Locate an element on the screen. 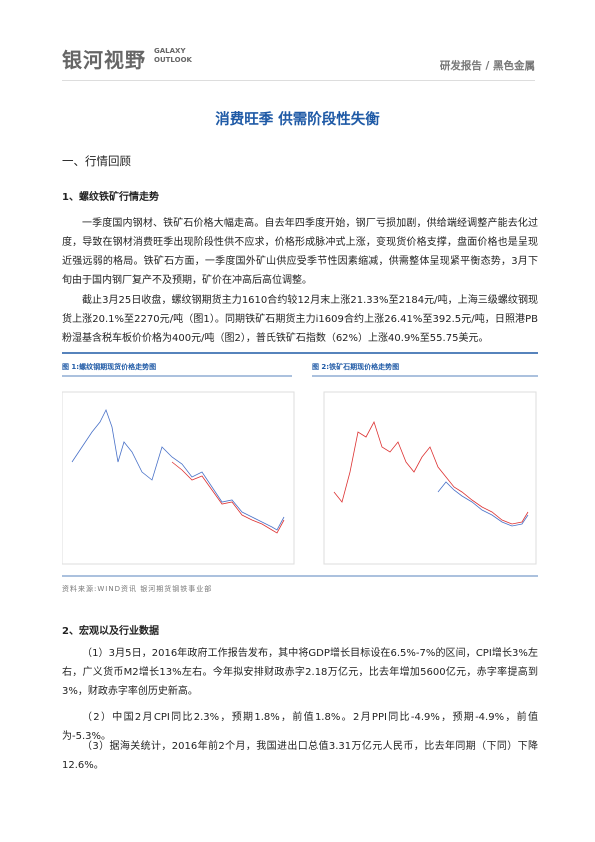 Image resolution: width=595 pixels, height=842 pixels. section-heading: 一、行情回顾 is located at coordinates (96, 161).